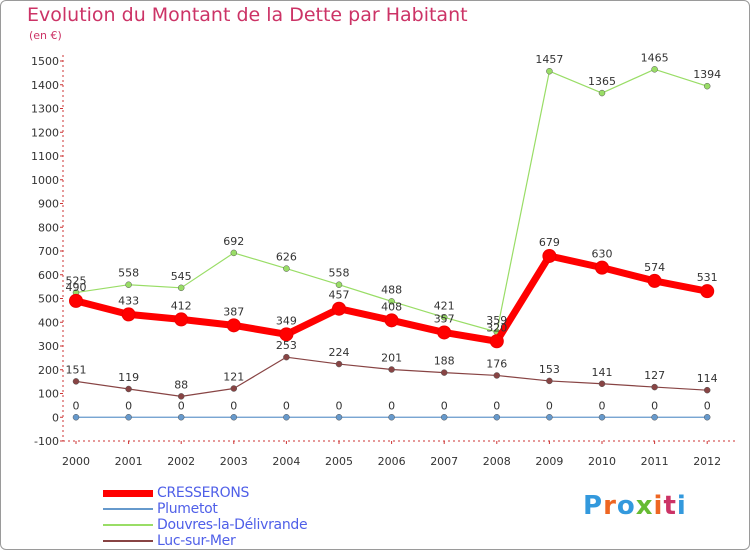  I want to click on data-label: 1465, so click(655, 57).